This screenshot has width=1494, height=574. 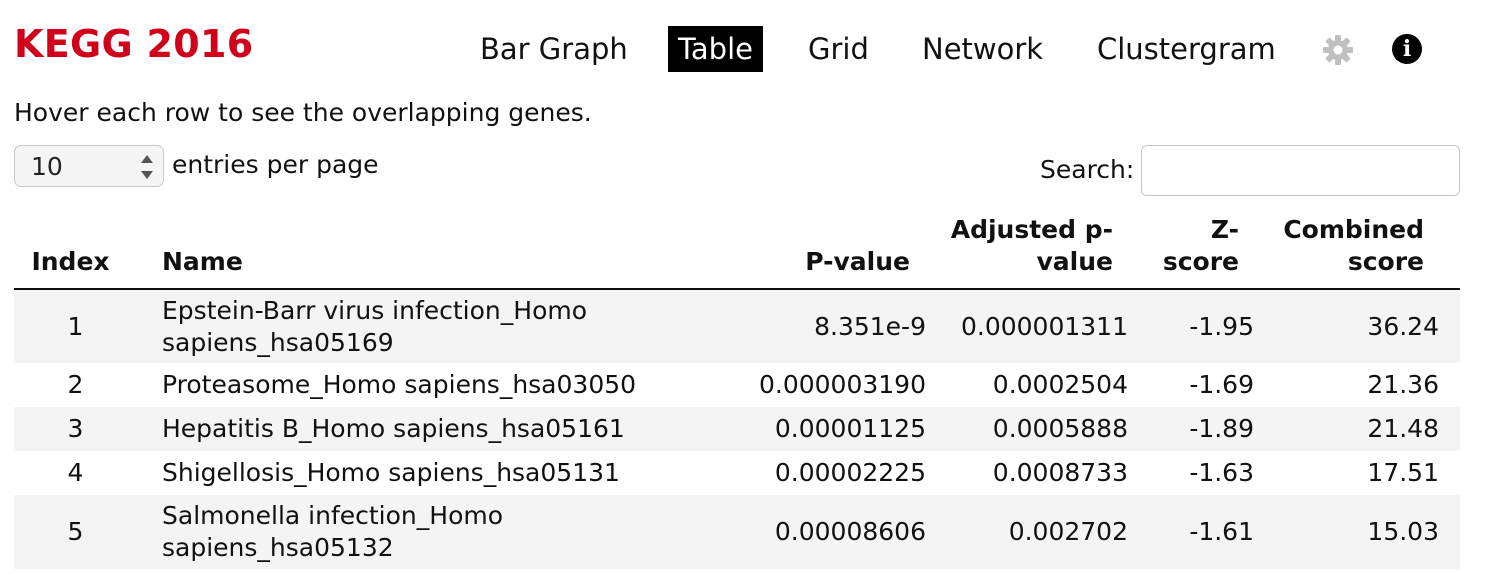 I want to click on cell-combined-score: 15.03, so click(x=1403, y=531).